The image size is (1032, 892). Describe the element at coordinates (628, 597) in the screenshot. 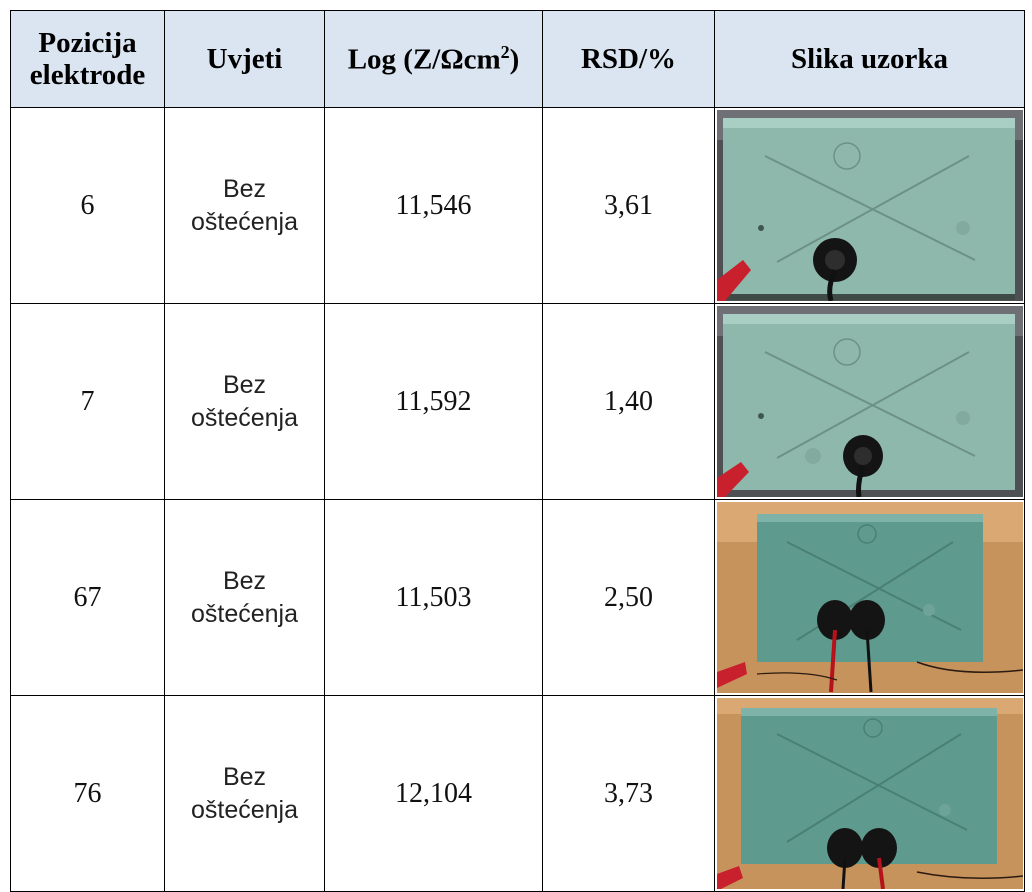

I see `cell-rsd: 2,50` at that location.